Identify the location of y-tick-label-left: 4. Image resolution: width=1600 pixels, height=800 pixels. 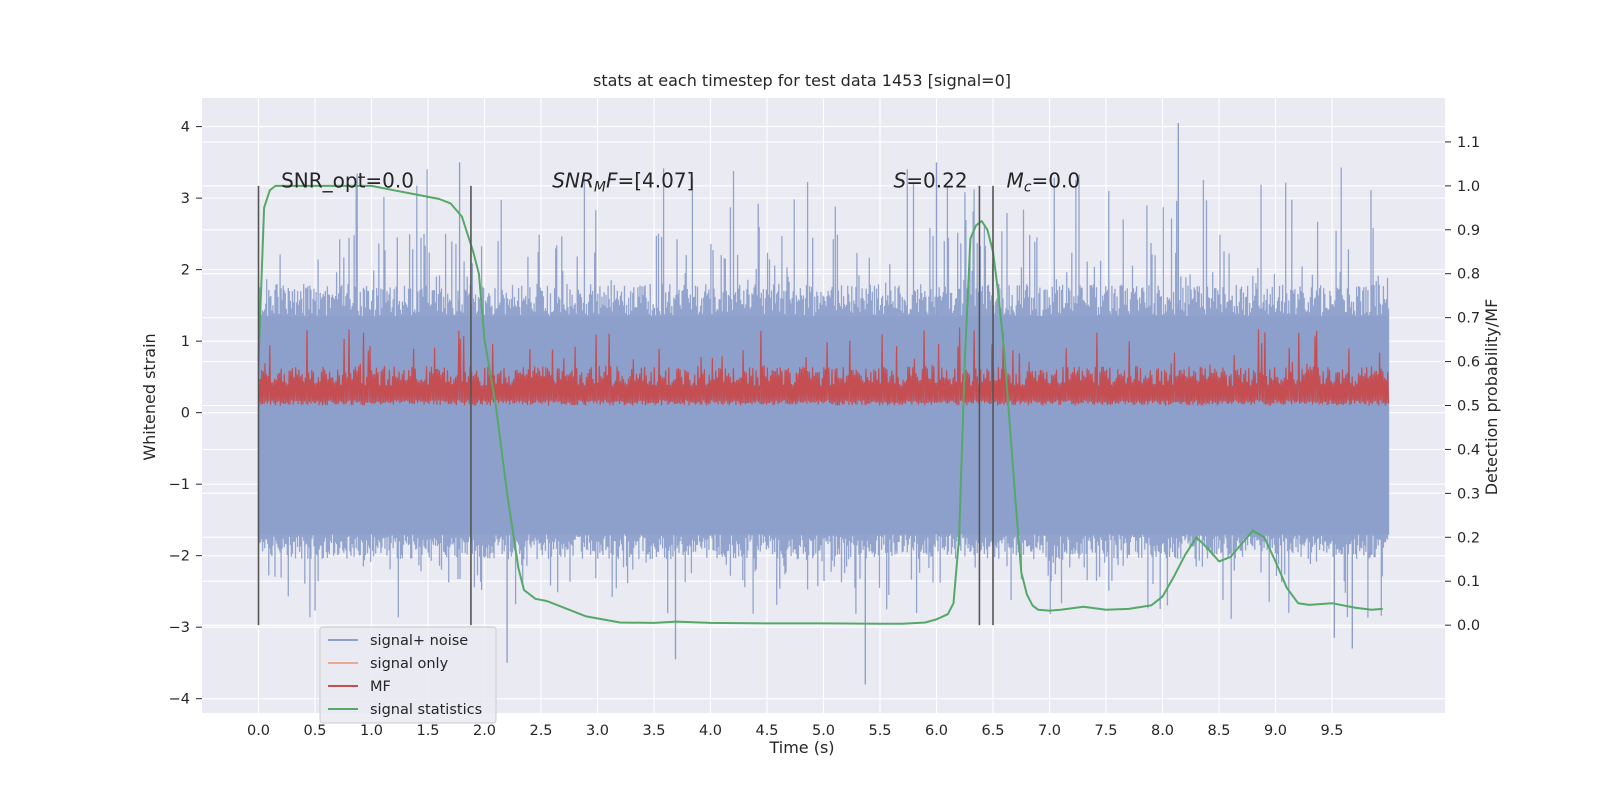
(185, 128).